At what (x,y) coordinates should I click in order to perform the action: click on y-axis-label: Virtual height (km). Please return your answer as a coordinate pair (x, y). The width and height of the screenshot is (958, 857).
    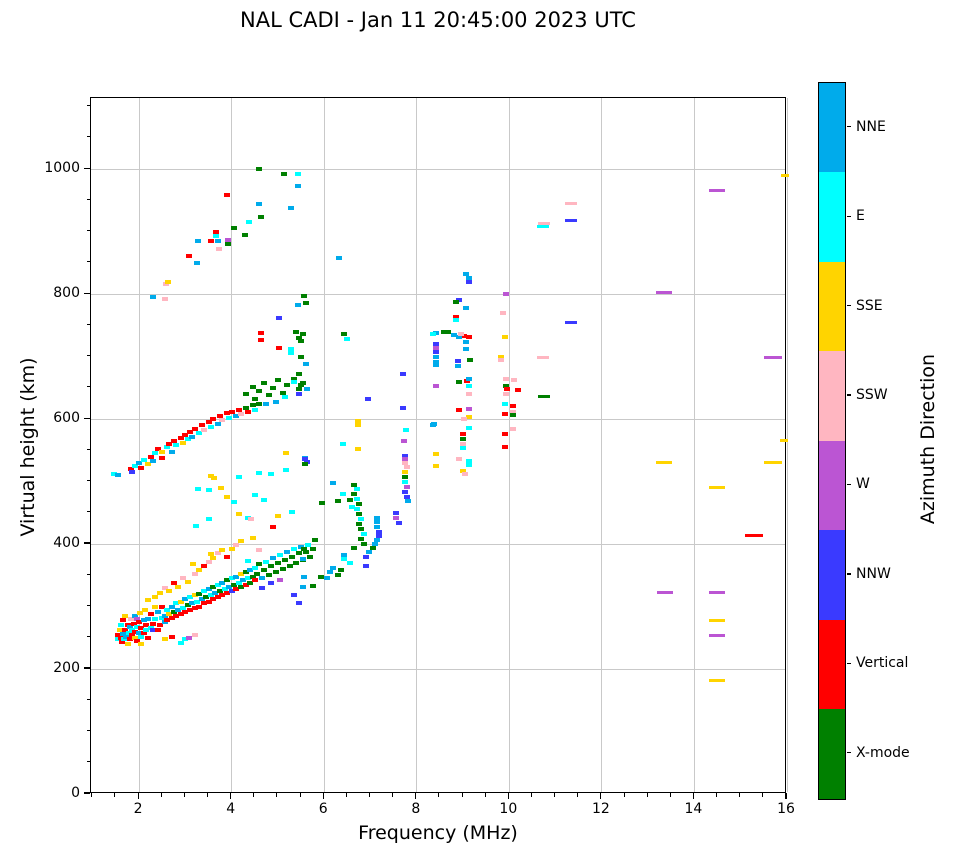
    Looking at the image, I should click on (28, 447).